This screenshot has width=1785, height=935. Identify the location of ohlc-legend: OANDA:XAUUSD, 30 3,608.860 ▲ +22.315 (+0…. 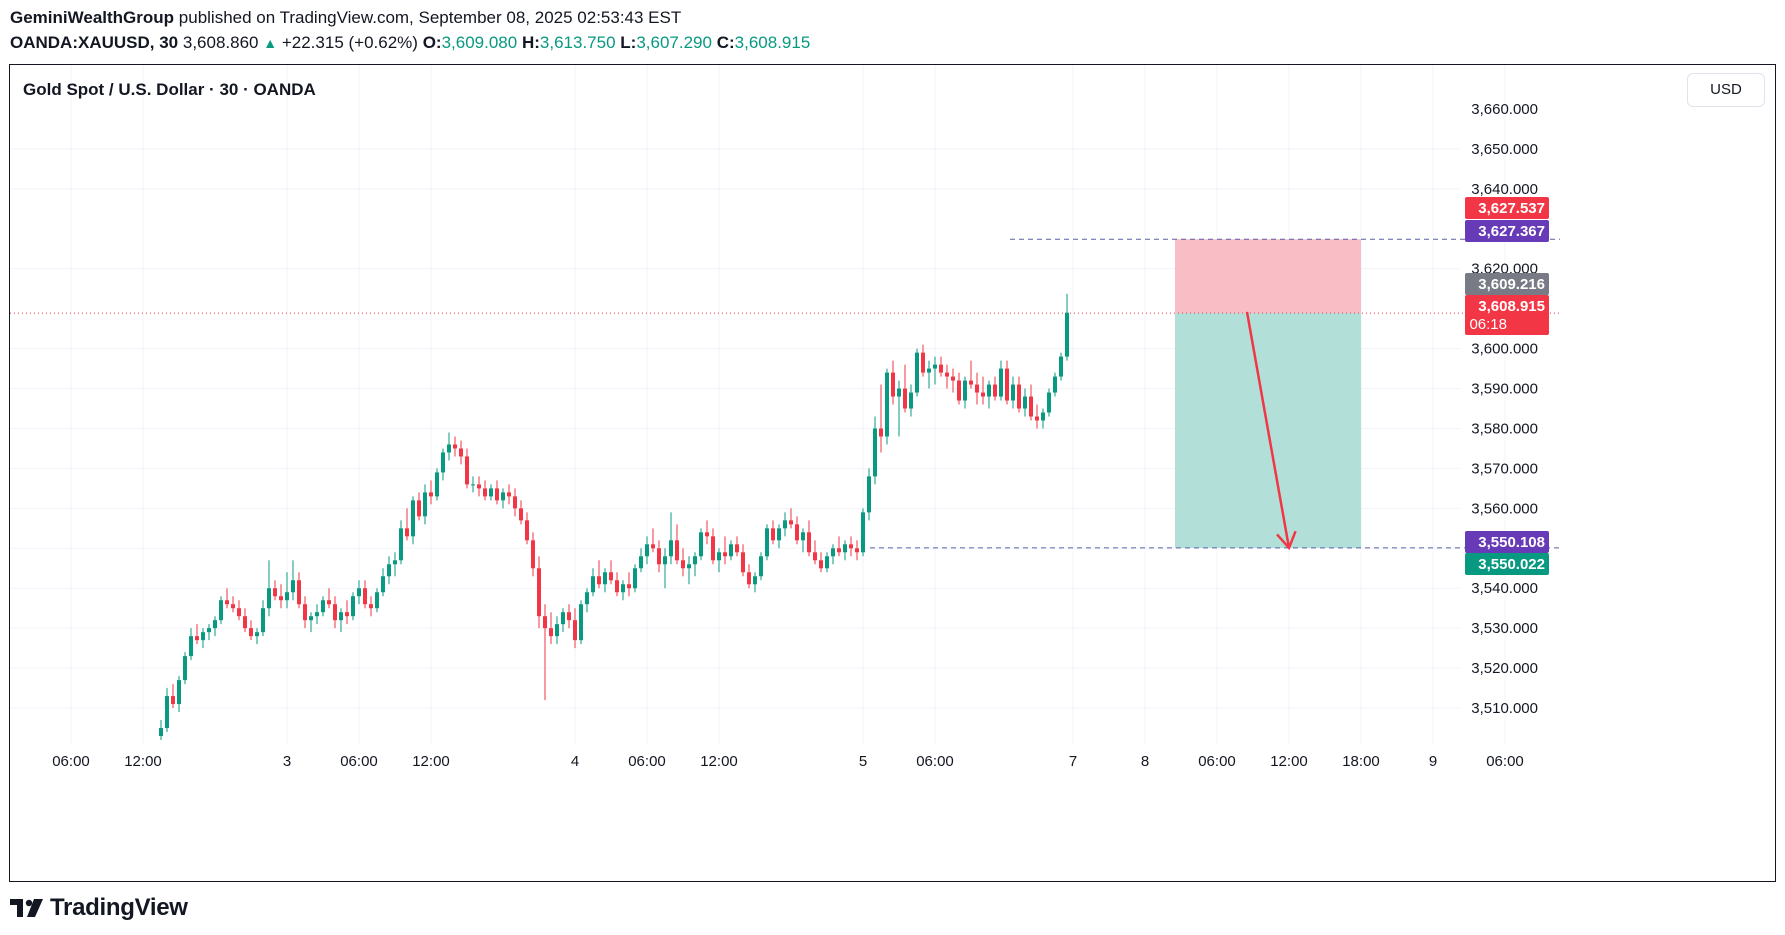
(410, 43).